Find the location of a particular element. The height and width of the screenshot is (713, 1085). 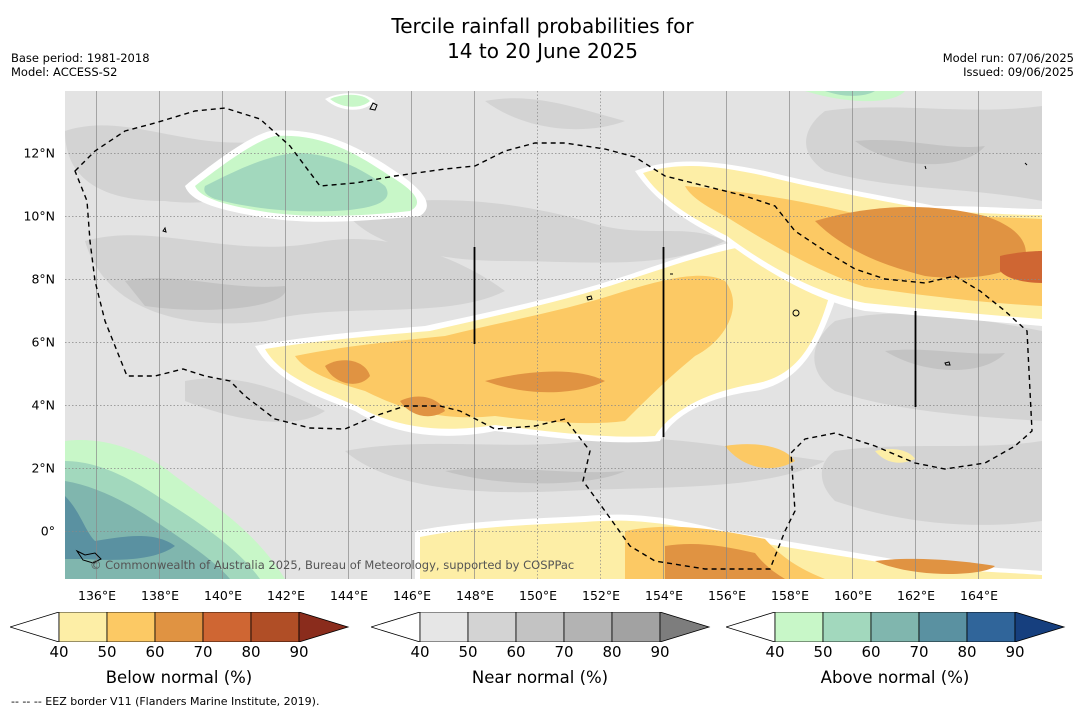

lat-tick: 12°N is located at coordinates (39, 153).